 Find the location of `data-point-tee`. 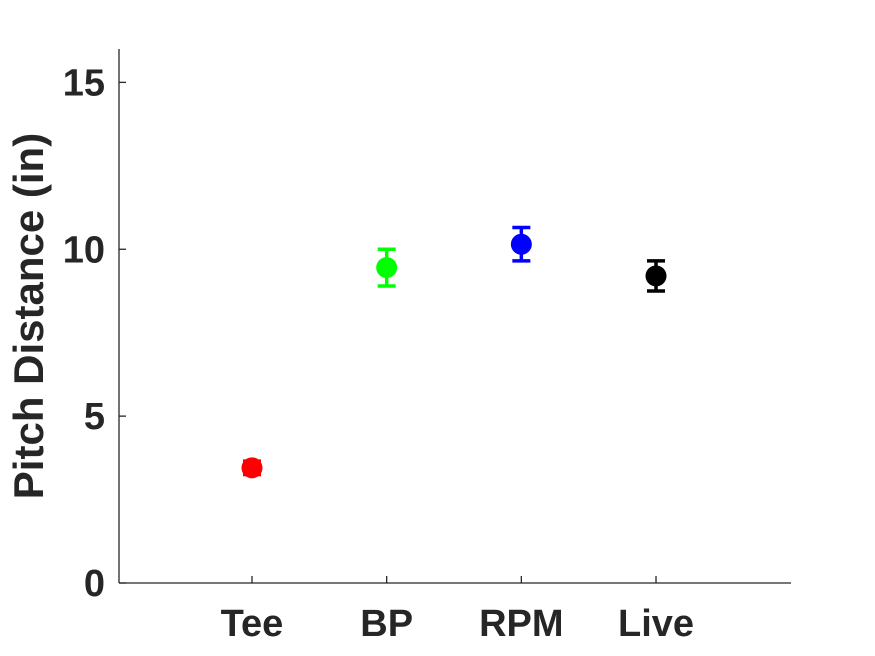

data-point-tee is located at coordinates (252, 468).